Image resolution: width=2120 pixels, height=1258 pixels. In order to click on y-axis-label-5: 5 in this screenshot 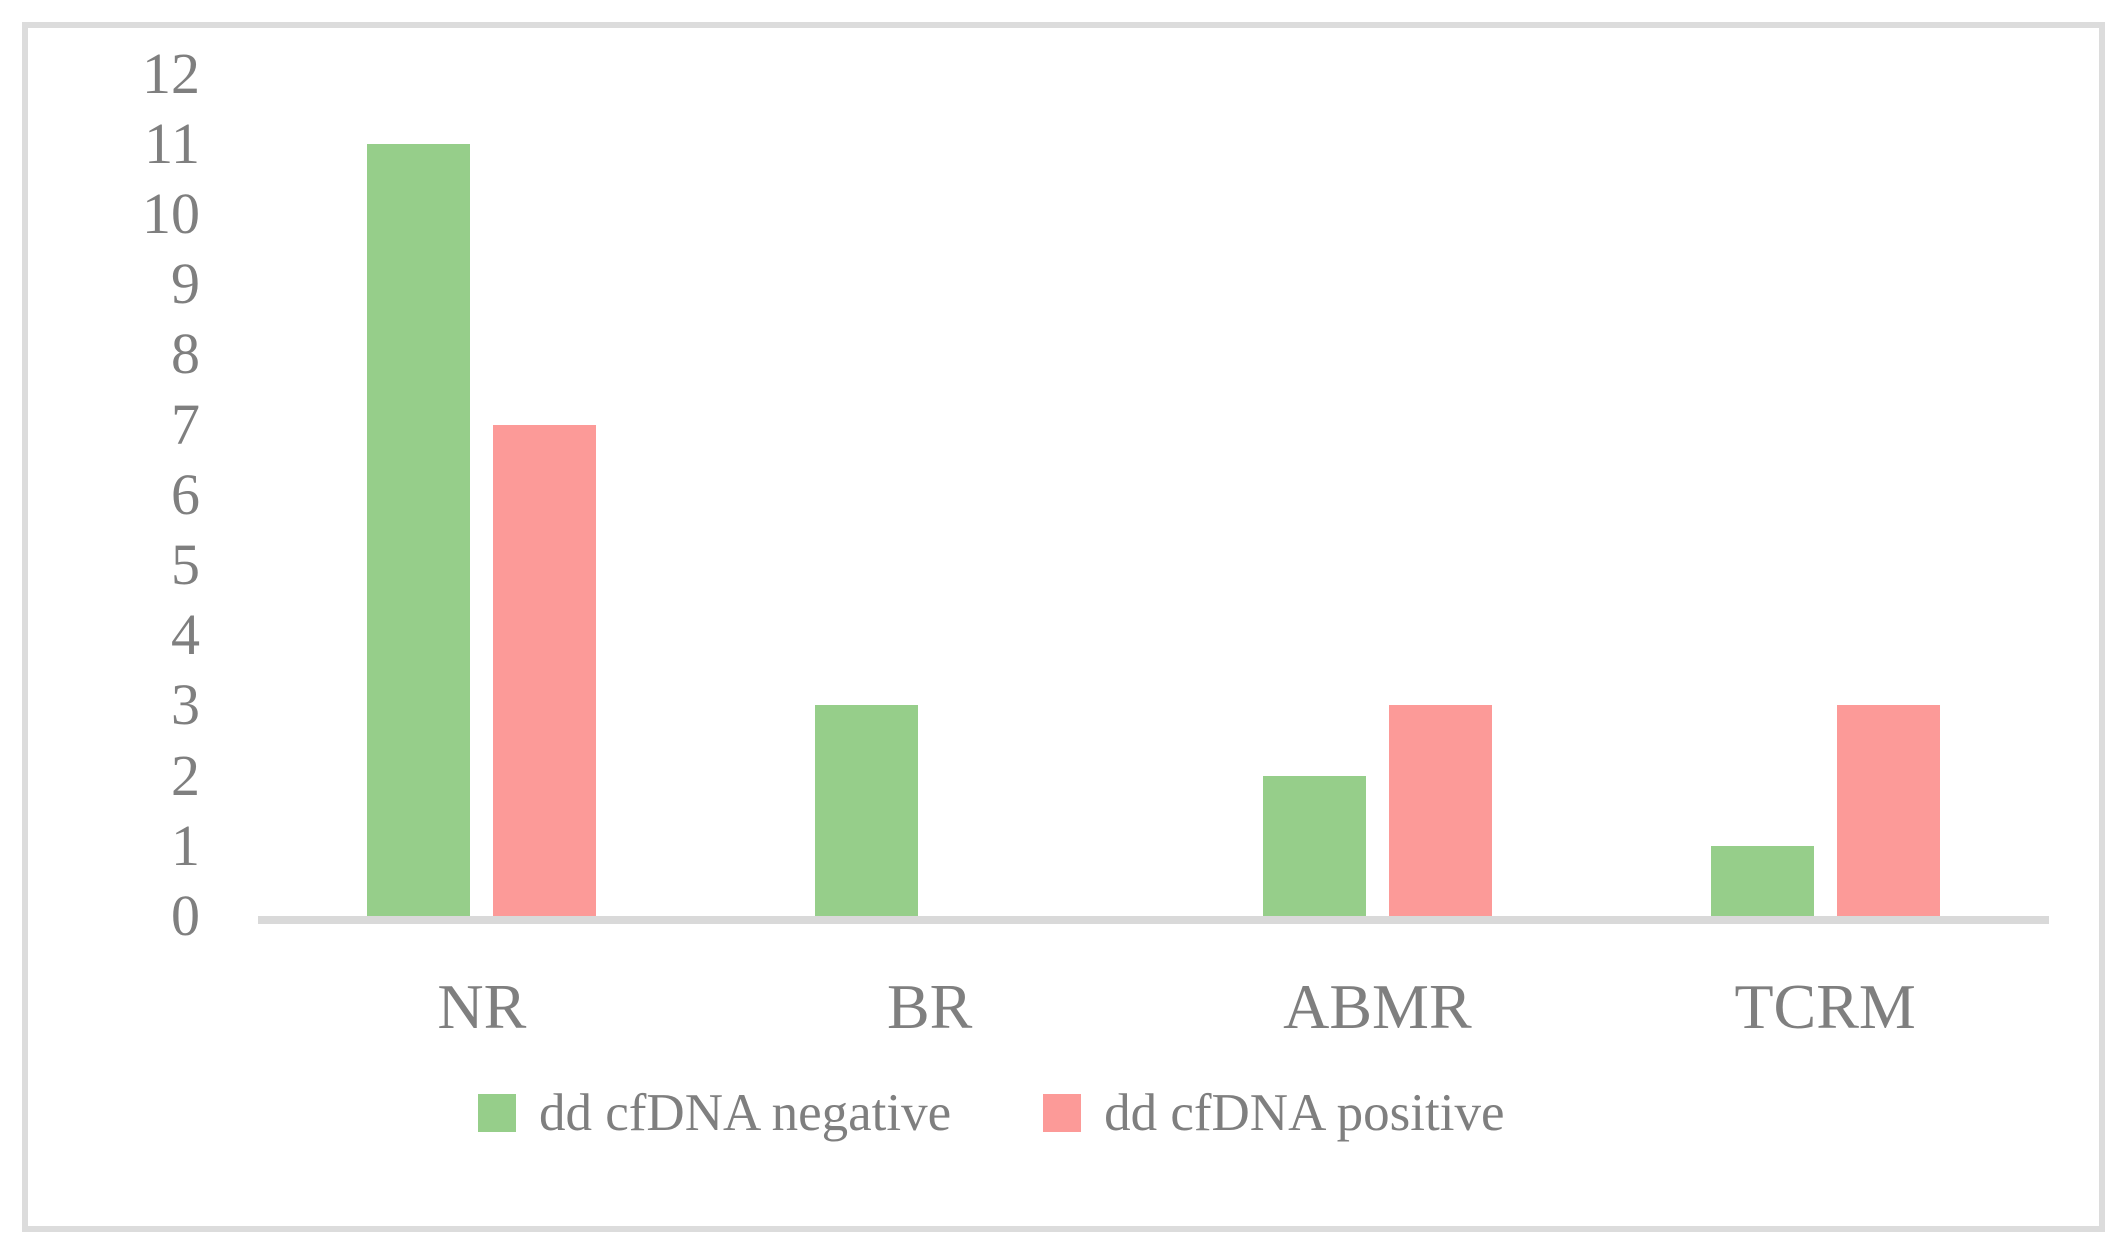, I will do `click(185, 564)`.